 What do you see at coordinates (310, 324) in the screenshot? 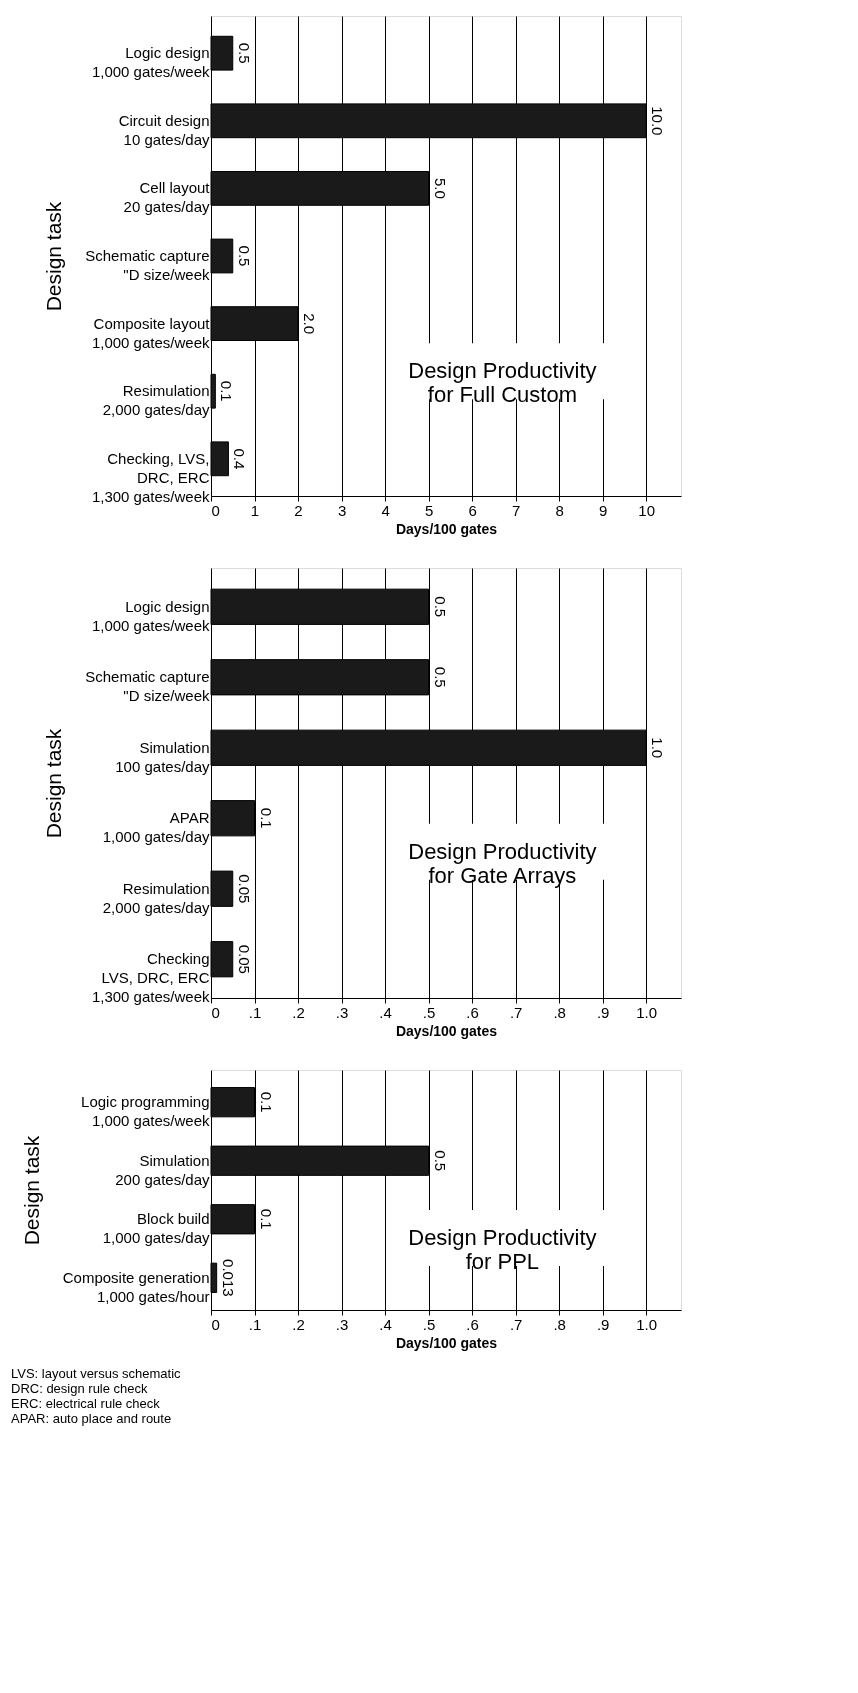
I see `data-label: 2.0` at bounding box center [310, 324].